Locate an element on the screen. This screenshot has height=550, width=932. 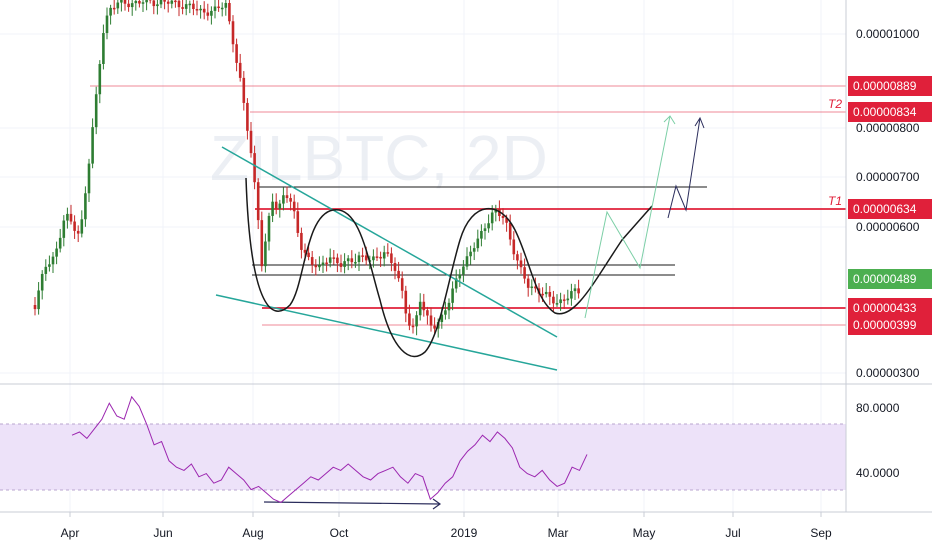
time-axis-label: 2019 is located at coordinates (464, 533).